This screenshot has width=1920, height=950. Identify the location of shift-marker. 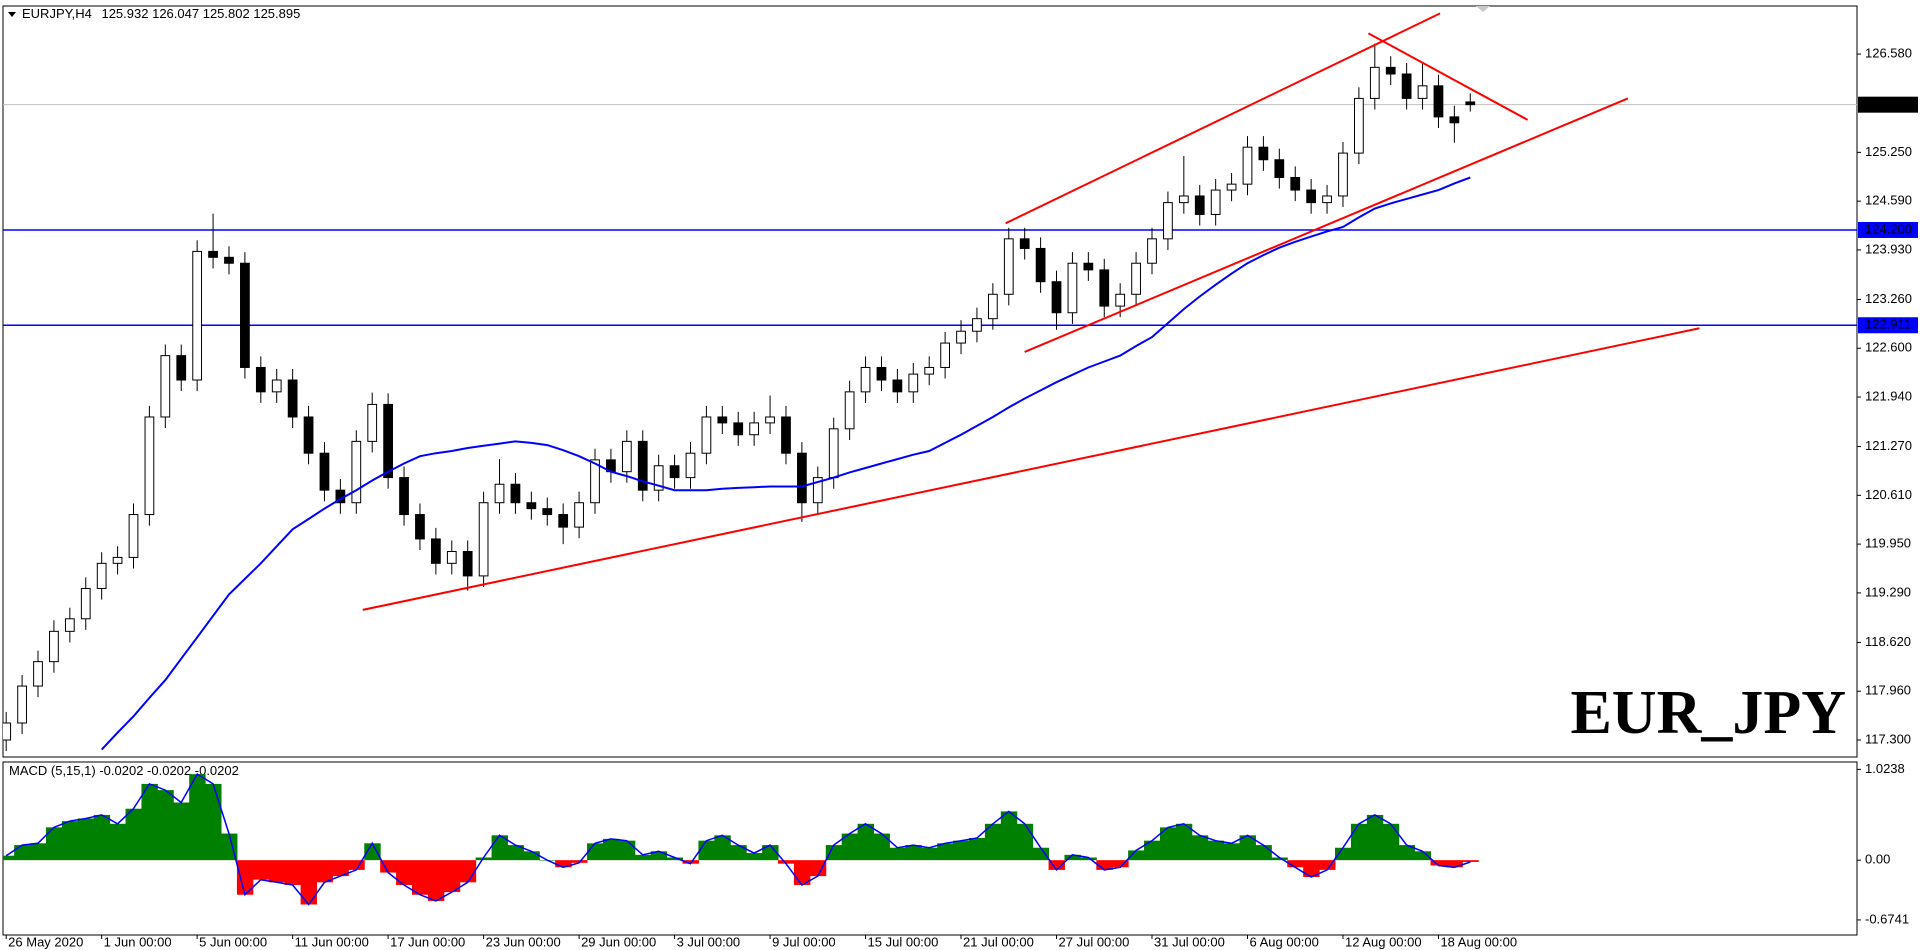
(1483, 9).